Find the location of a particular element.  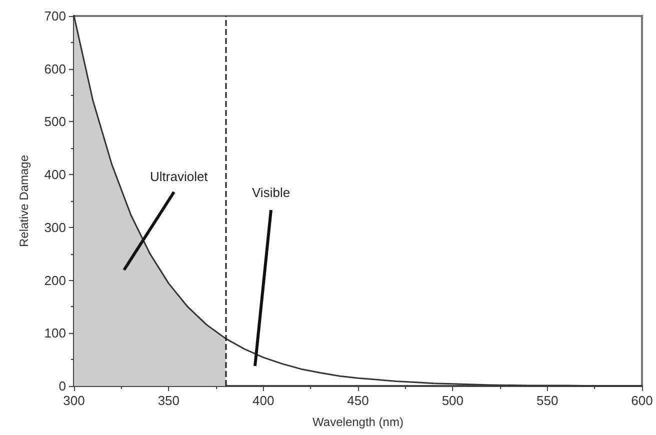

x-tick-label: 300 is located at coordinates (74, 400).